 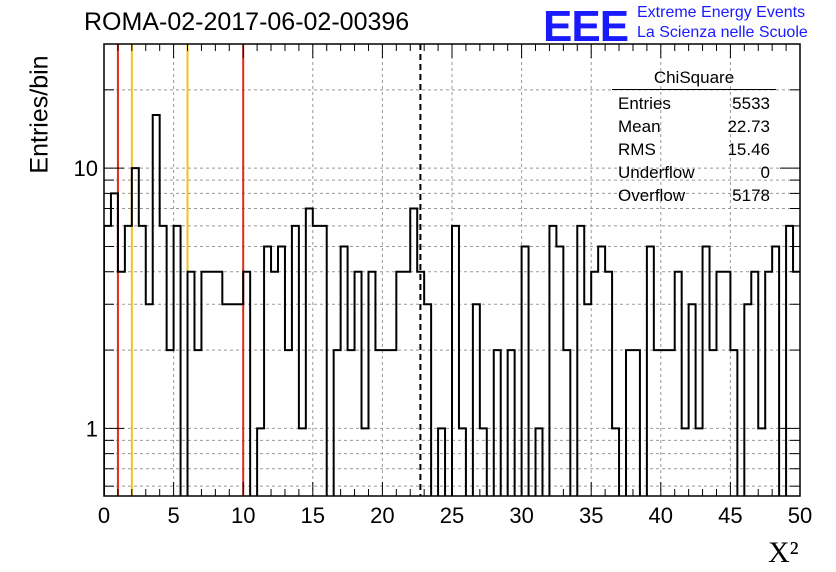 I want to click on x-tick-label: 20, so click(x=382, y=515).